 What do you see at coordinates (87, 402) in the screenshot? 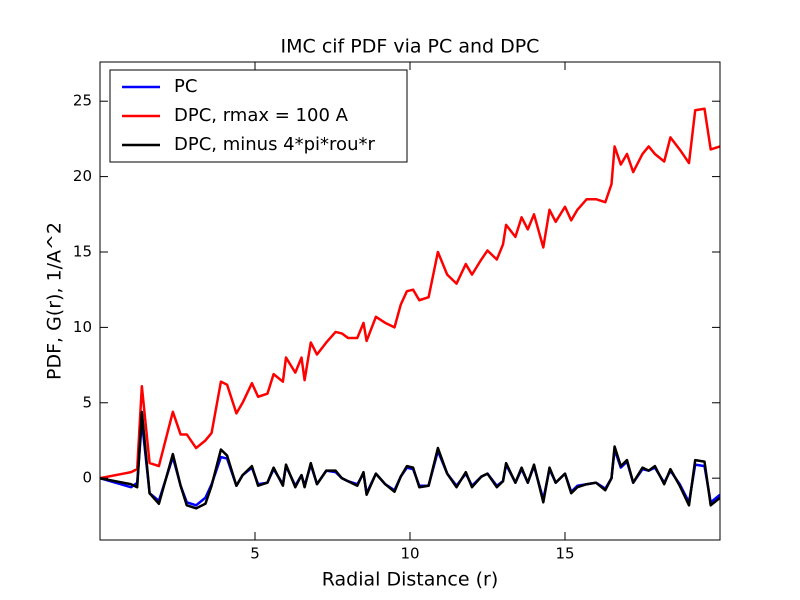
I see `y-tick-label: 5` at bounding box center [87, 402].